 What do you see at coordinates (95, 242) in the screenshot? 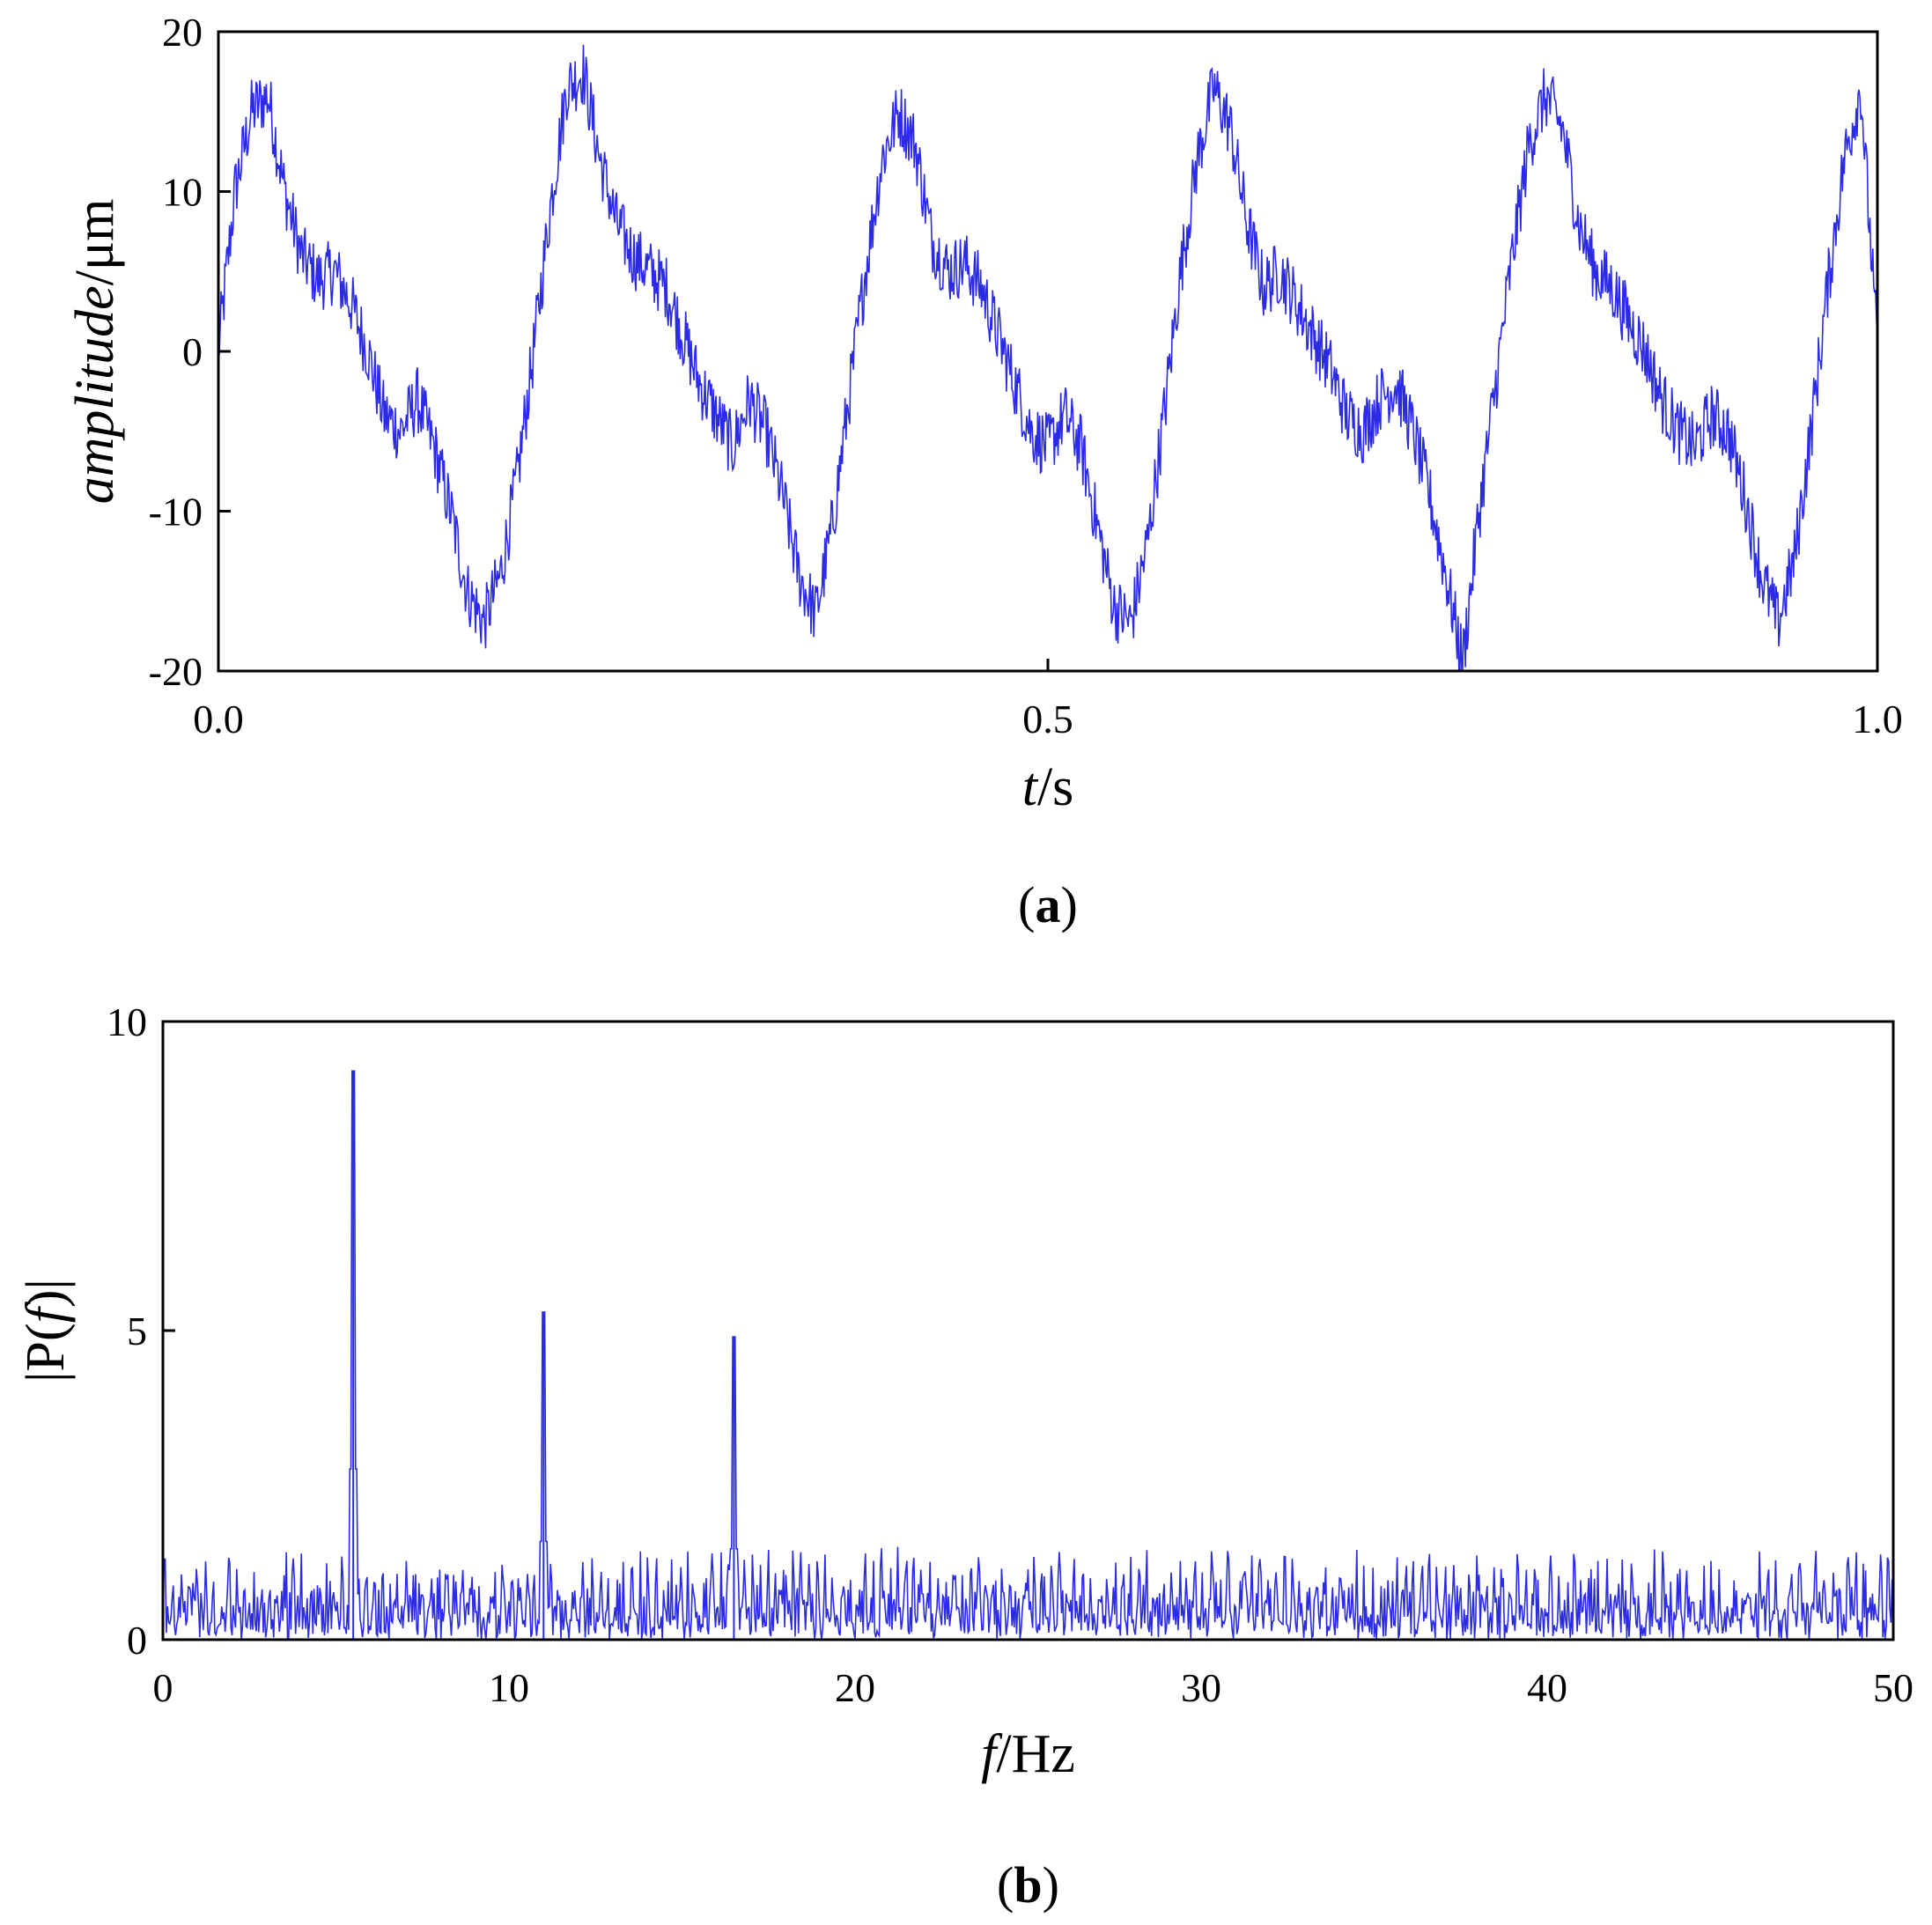
I see `panel-a-y-axis-label-unit: /μm` at bounding box center [95, 242].